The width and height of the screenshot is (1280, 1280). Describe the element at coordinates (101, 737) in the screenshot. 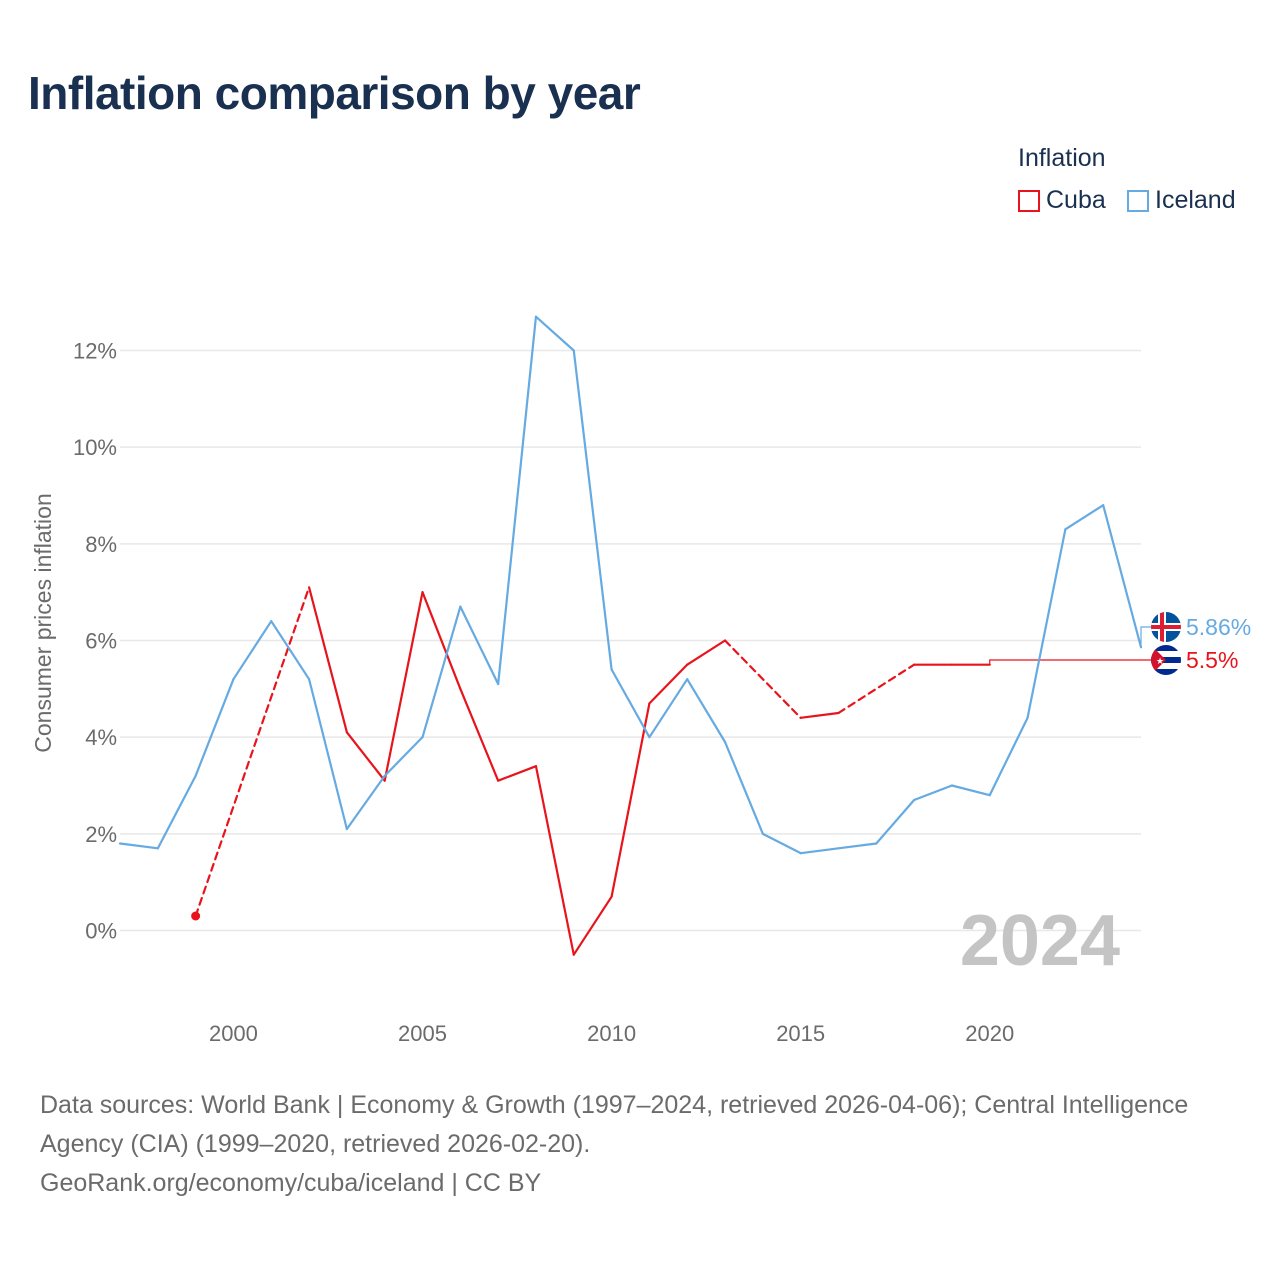

I see `y-tick-label: 4%` at that location.